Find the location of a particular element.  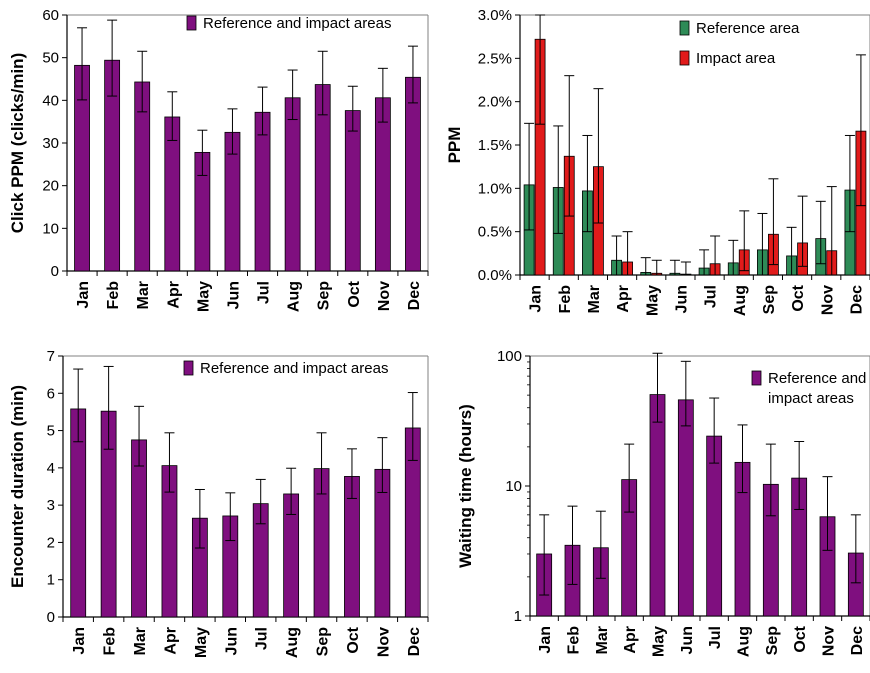

y-tick-label: 6 is located at coordinates (51, 393).